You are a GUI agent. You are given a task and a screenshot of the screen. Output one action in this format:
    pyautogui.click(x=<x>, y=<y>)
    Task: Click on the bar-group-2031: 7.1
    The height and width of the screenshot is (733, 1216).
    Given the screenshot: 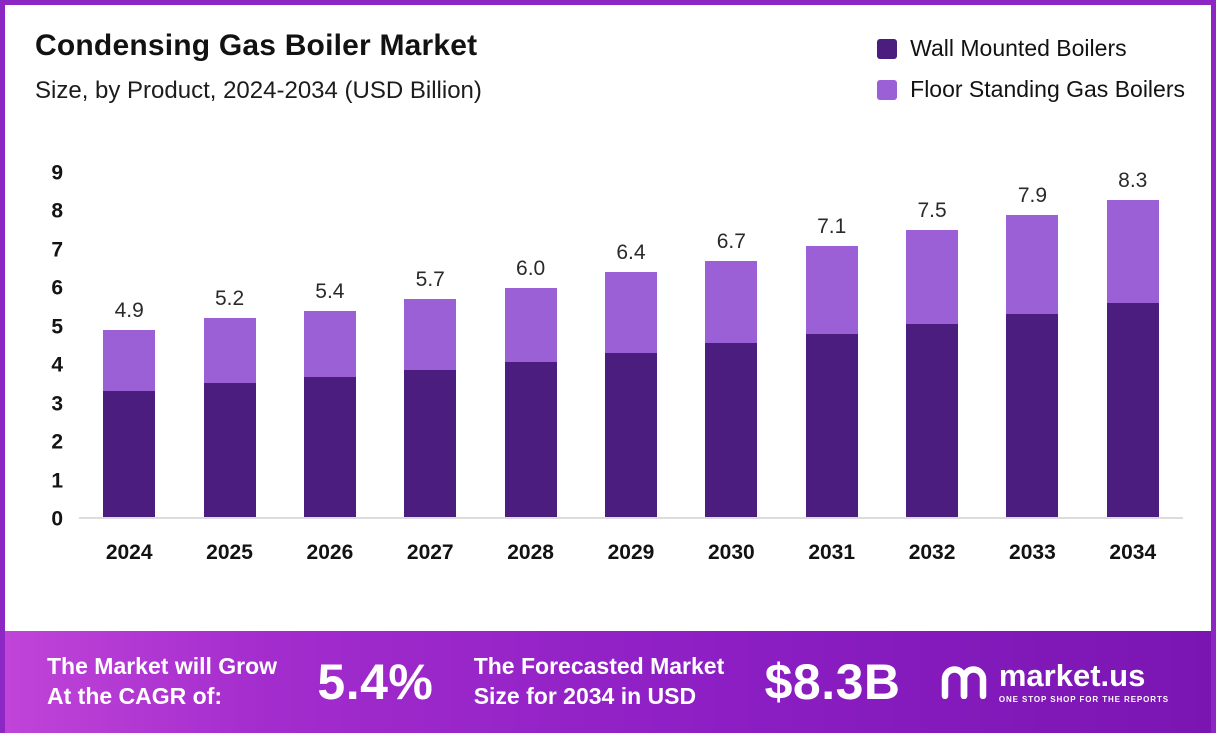 What is the action you would take?
    pyautogui.click(x=832, y=345)
    